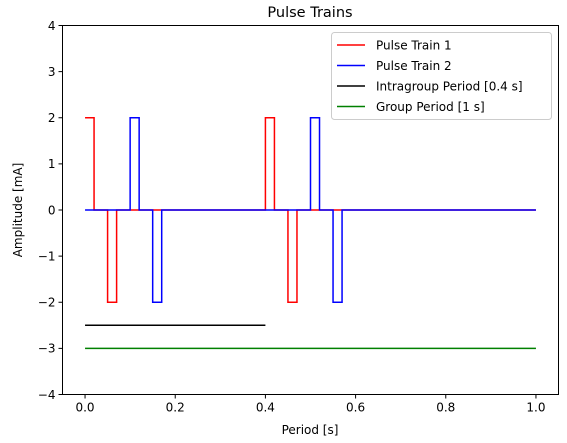  Describe the element at coordinates (47, 395) in the screenshot. I see `y-tick-label: −4` at that location.